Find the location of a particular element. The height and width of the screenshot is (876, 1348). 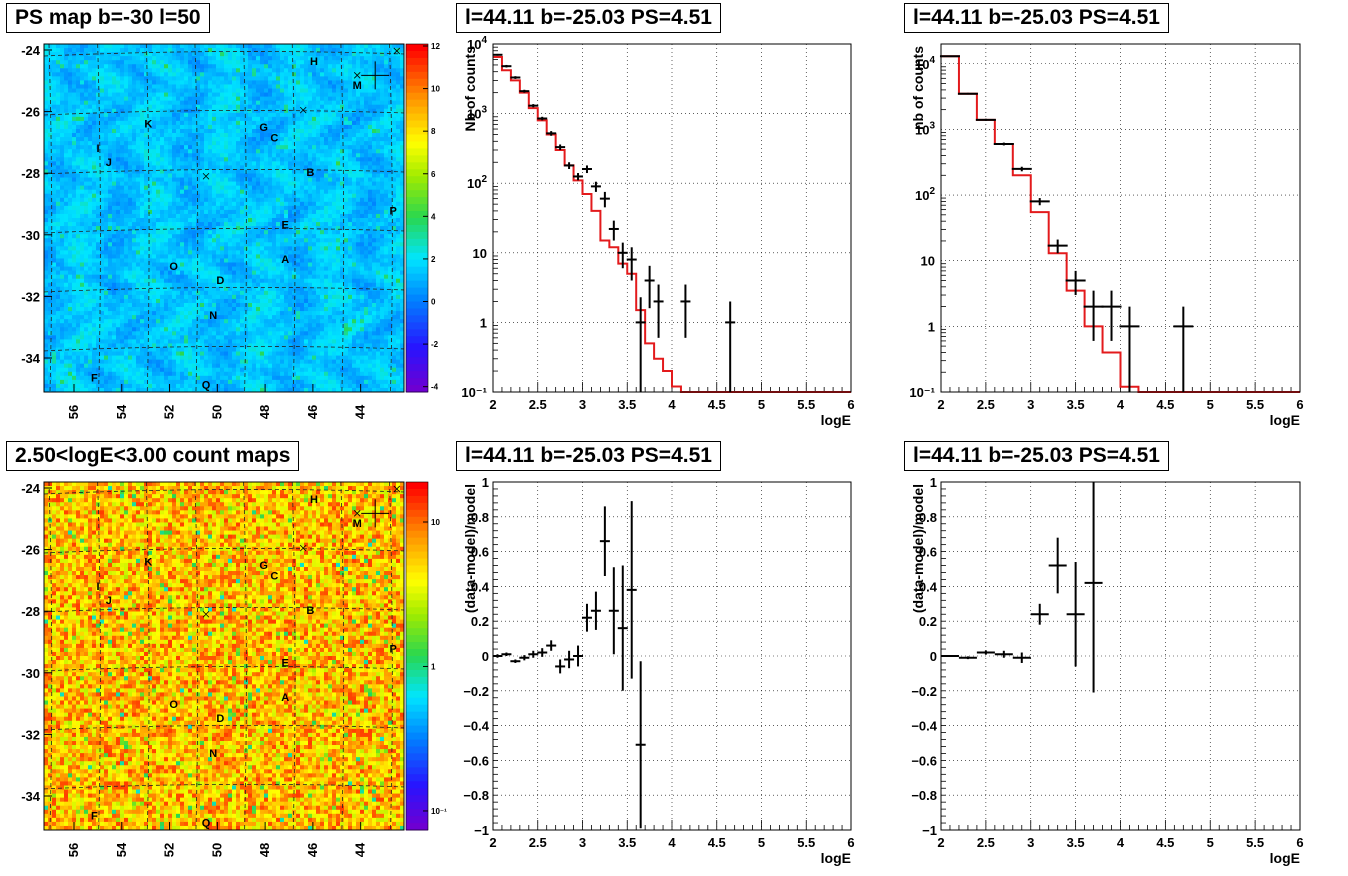

source-label-N: N is located at coordinates (213, 316).